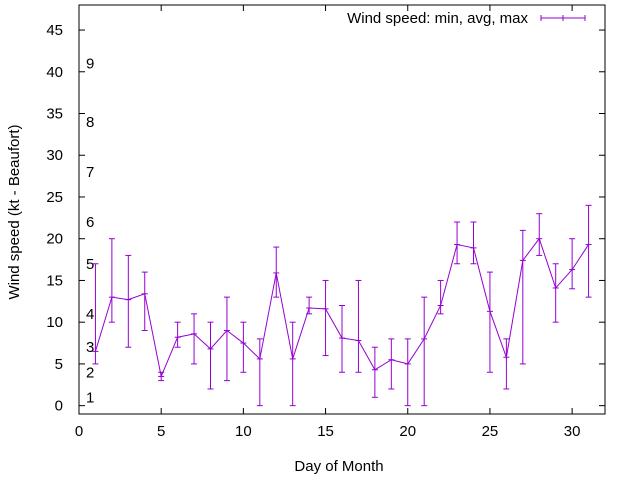  I want to click on beaufort-label: 6, so click(90, 222).